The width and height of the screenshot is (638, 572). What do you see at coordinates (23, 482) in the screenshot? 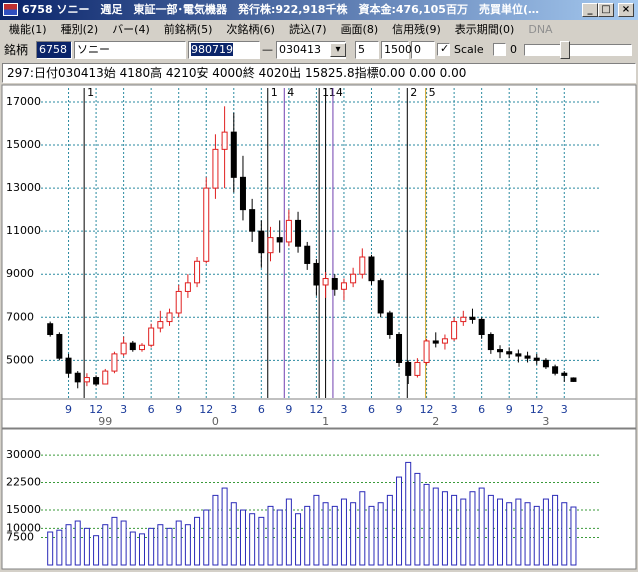
I see `y-tick-label: 22500` at bounding box center [23, 482].